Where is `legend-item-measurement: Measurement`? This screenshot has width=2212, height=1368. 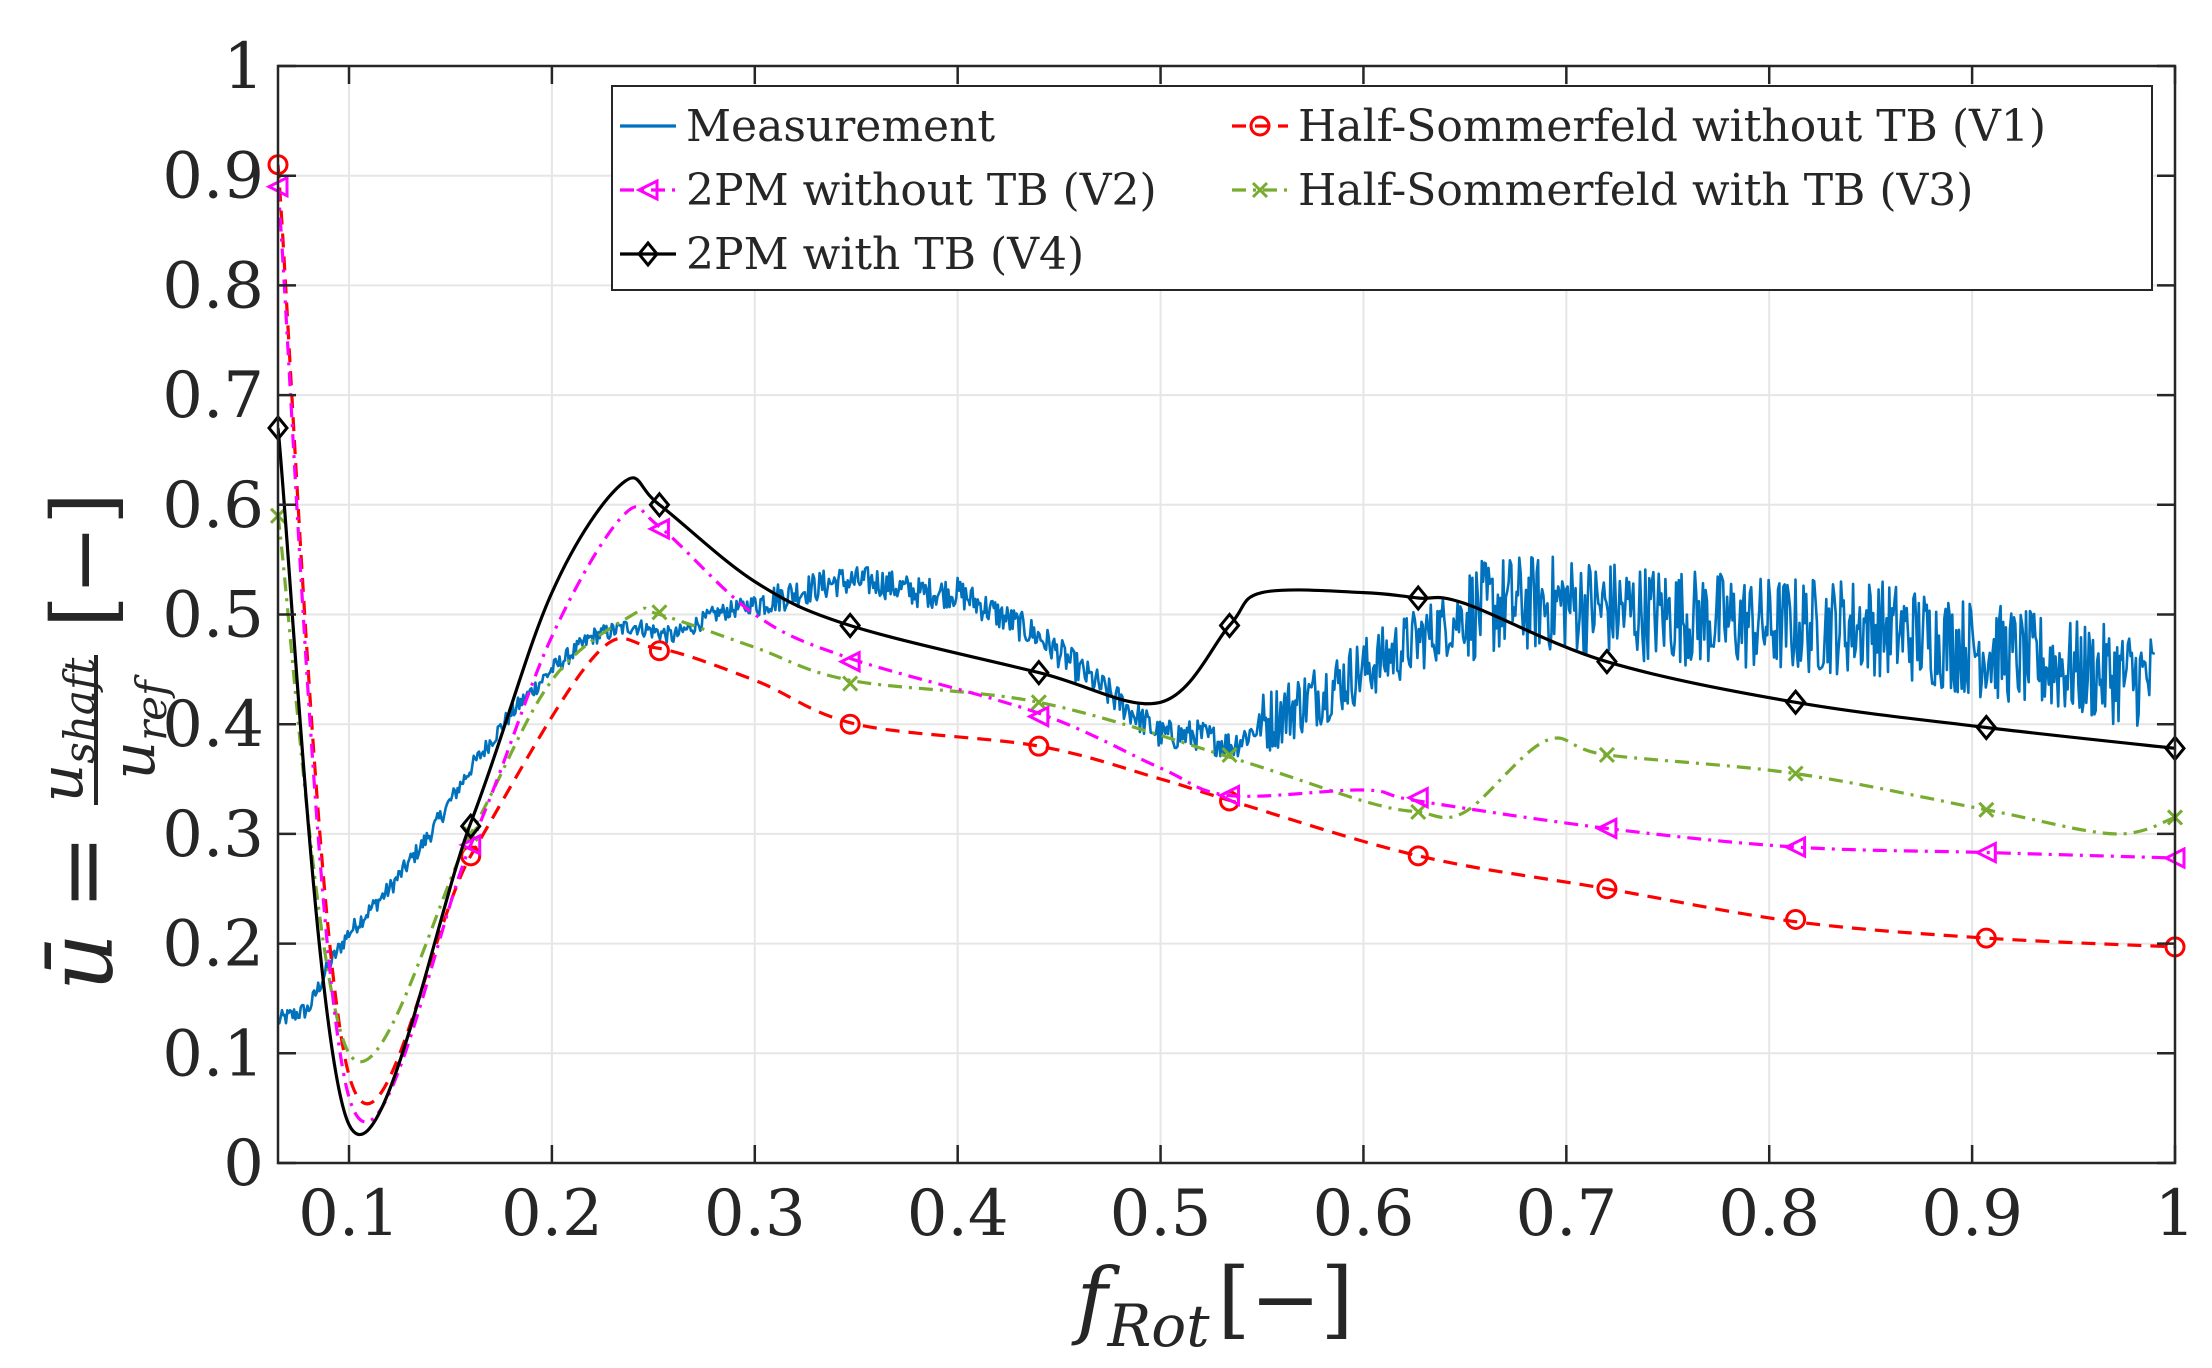 legend-item-measurement: Measurement is located at coordinates (807, 126).